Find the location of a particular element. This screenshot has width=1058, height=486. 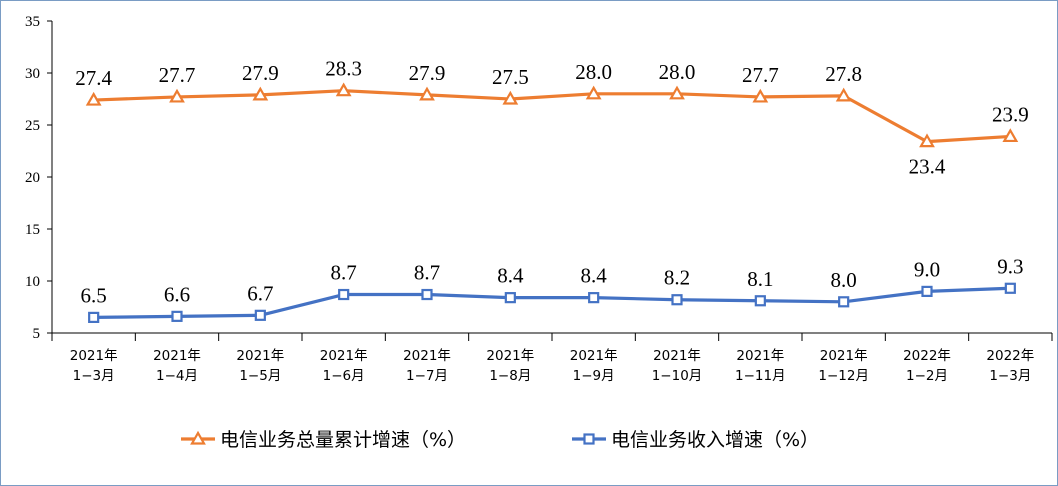

x-tick-label: 2021年 1−12月 is located at coordinates (843, 366).